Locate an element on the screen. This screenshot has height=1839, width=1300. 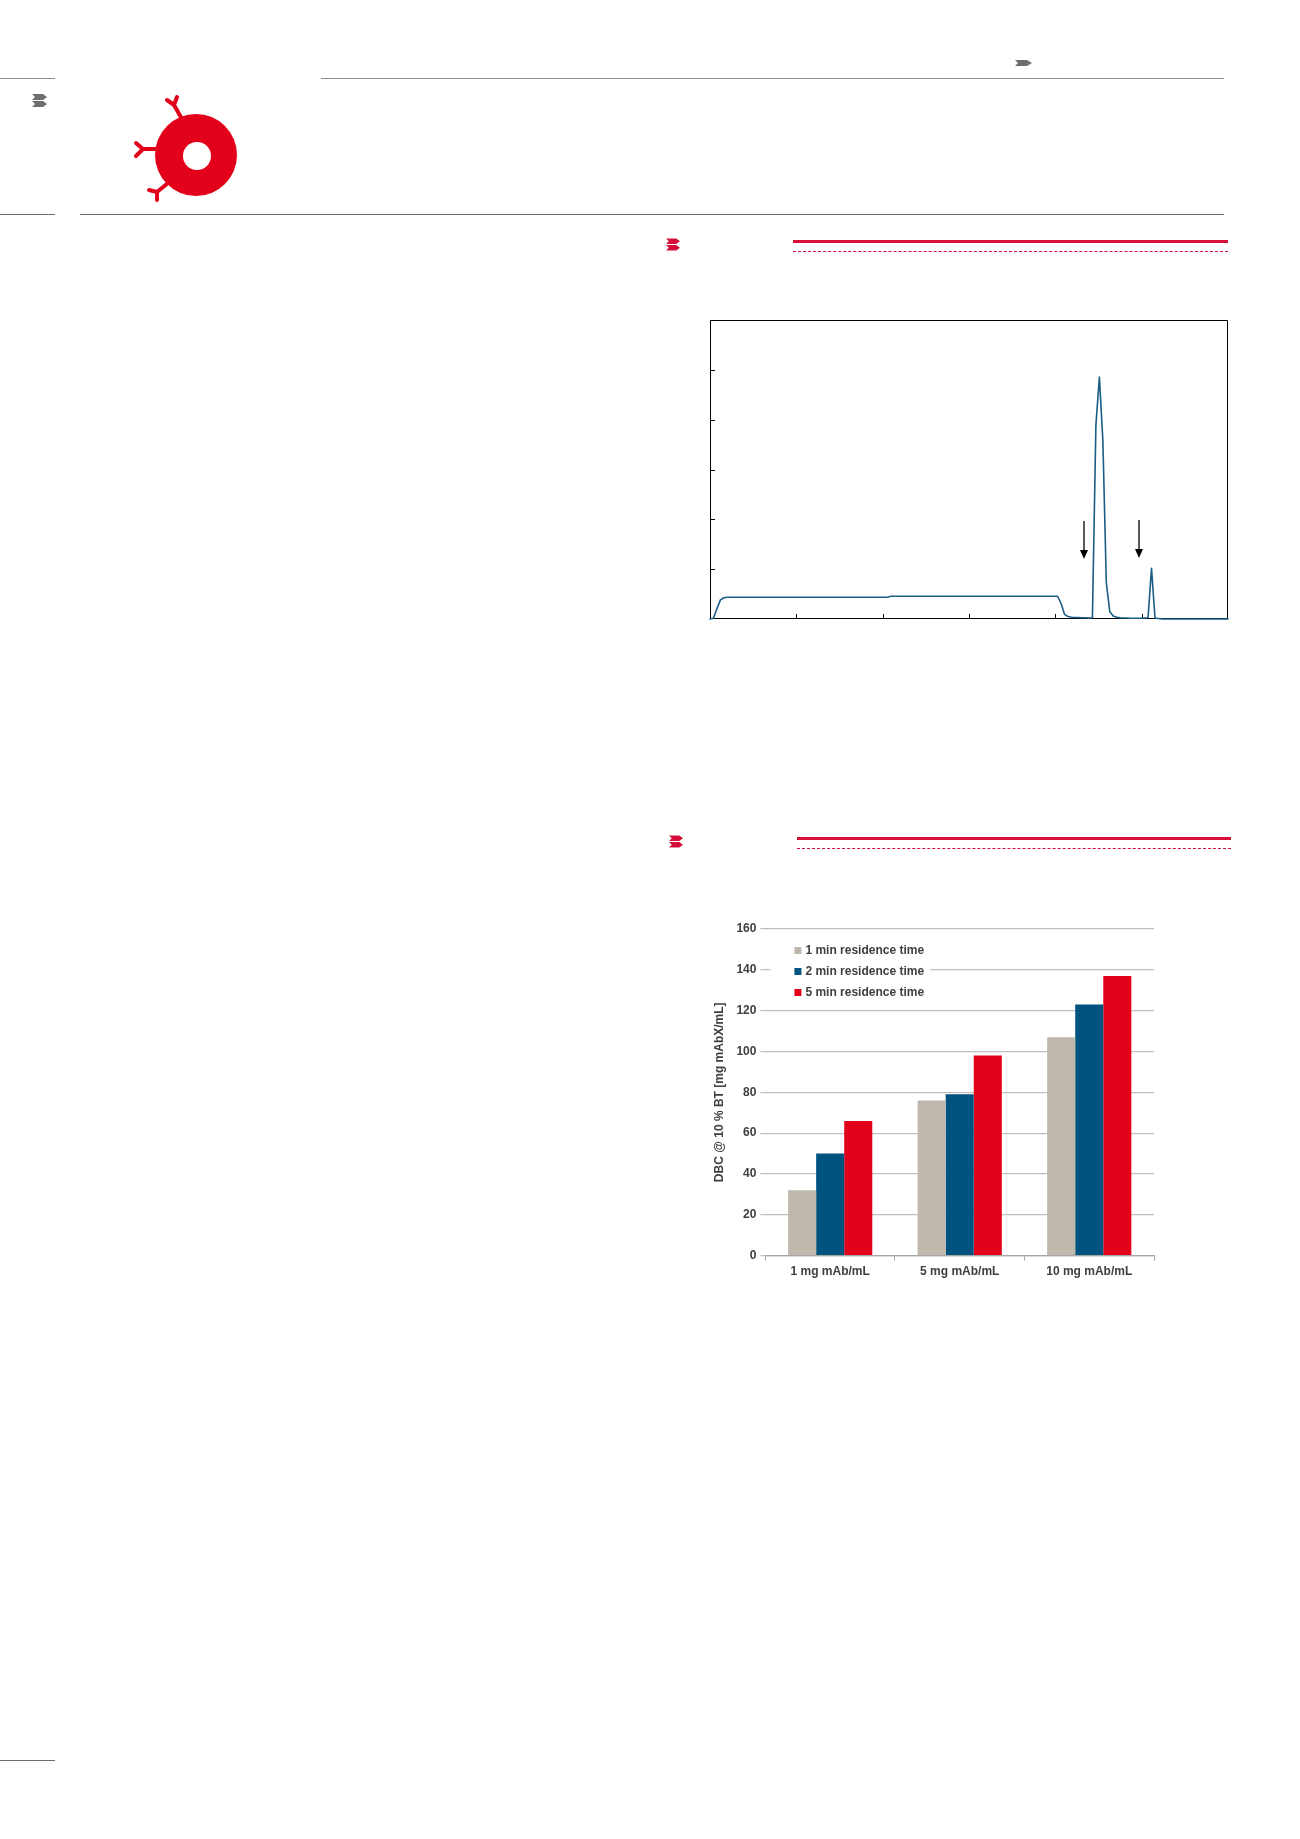
x-tick-label: 10 mg mAb/mL is located at coordinates (1089, 1271).